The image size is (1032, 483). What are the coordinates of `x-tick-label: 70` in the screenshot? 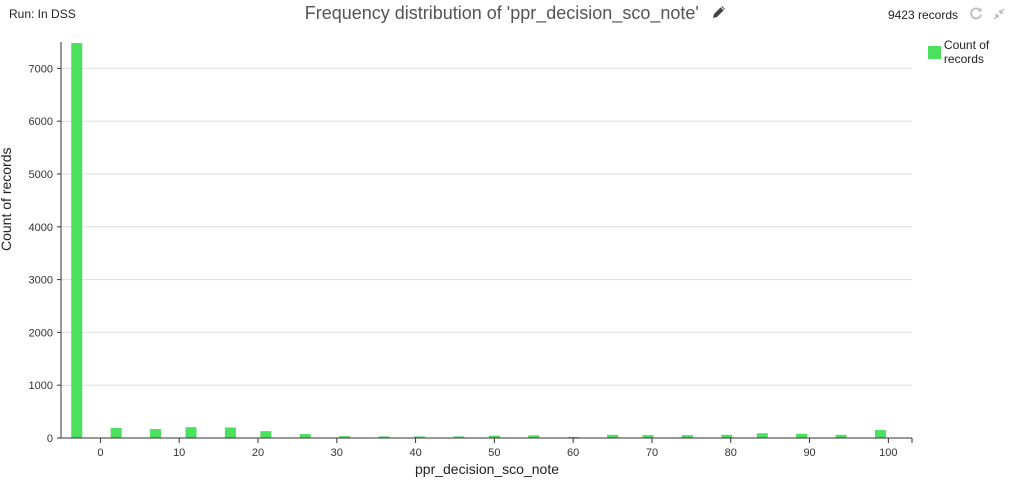 It's located at (652, 453).